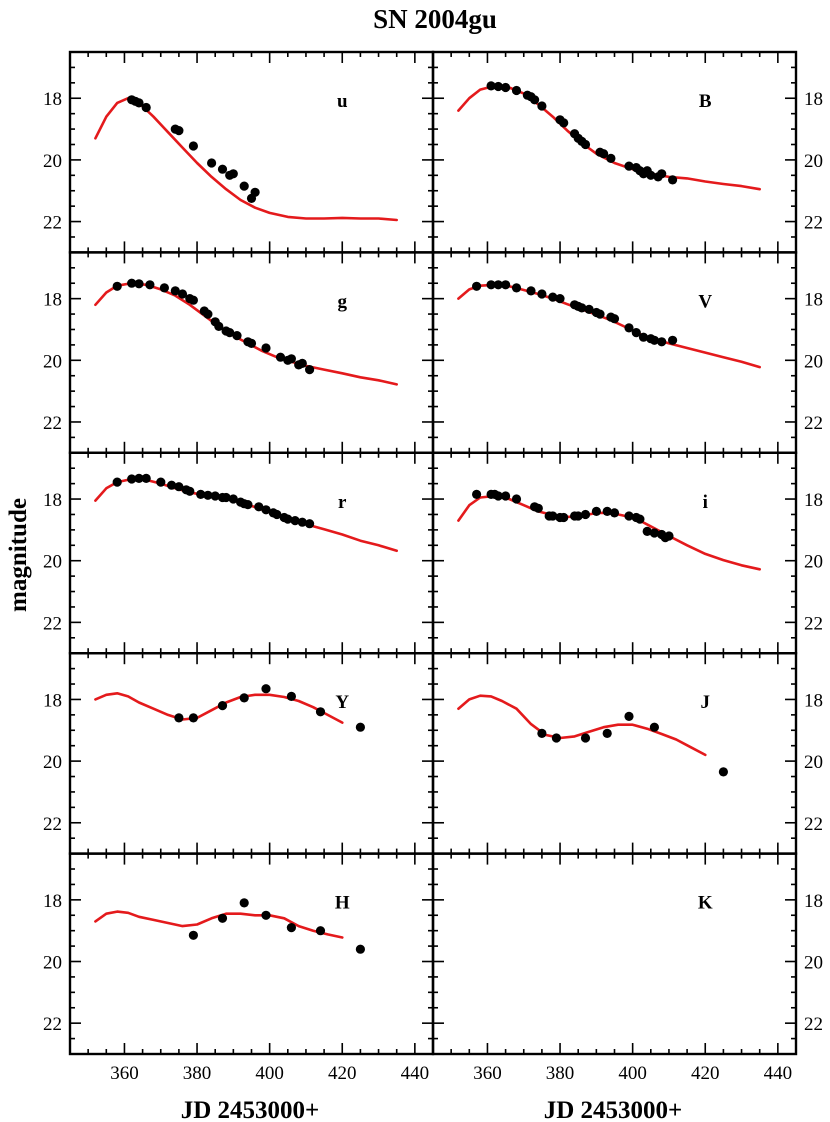  I want to click on model-curve-Y, so click(219, 708).